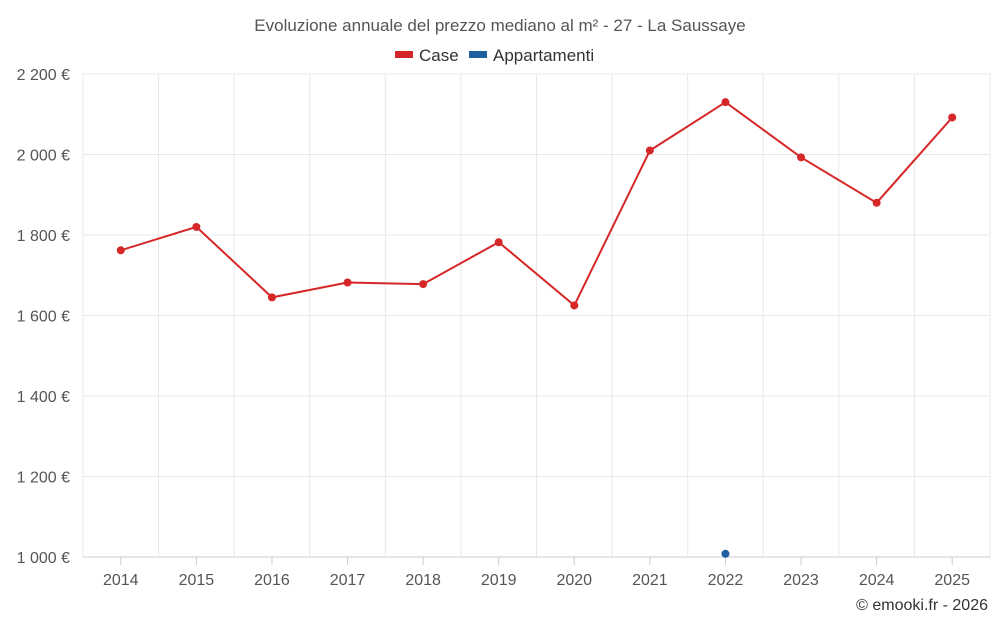 This screenshot has height=625, width=1000. I want to click on x-tick-label: 2015, so click(197, 580).